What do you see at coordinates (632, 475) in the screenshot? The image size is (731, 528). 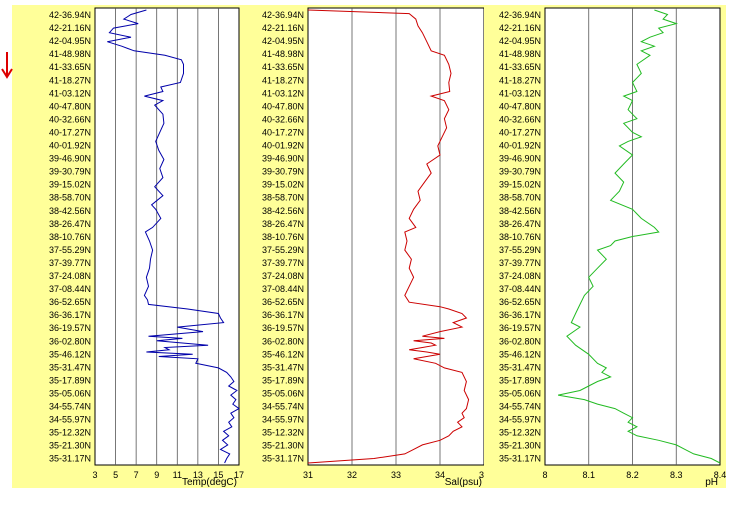 I see `x-tick-label: 8.2` at bounding box center [632, 475].